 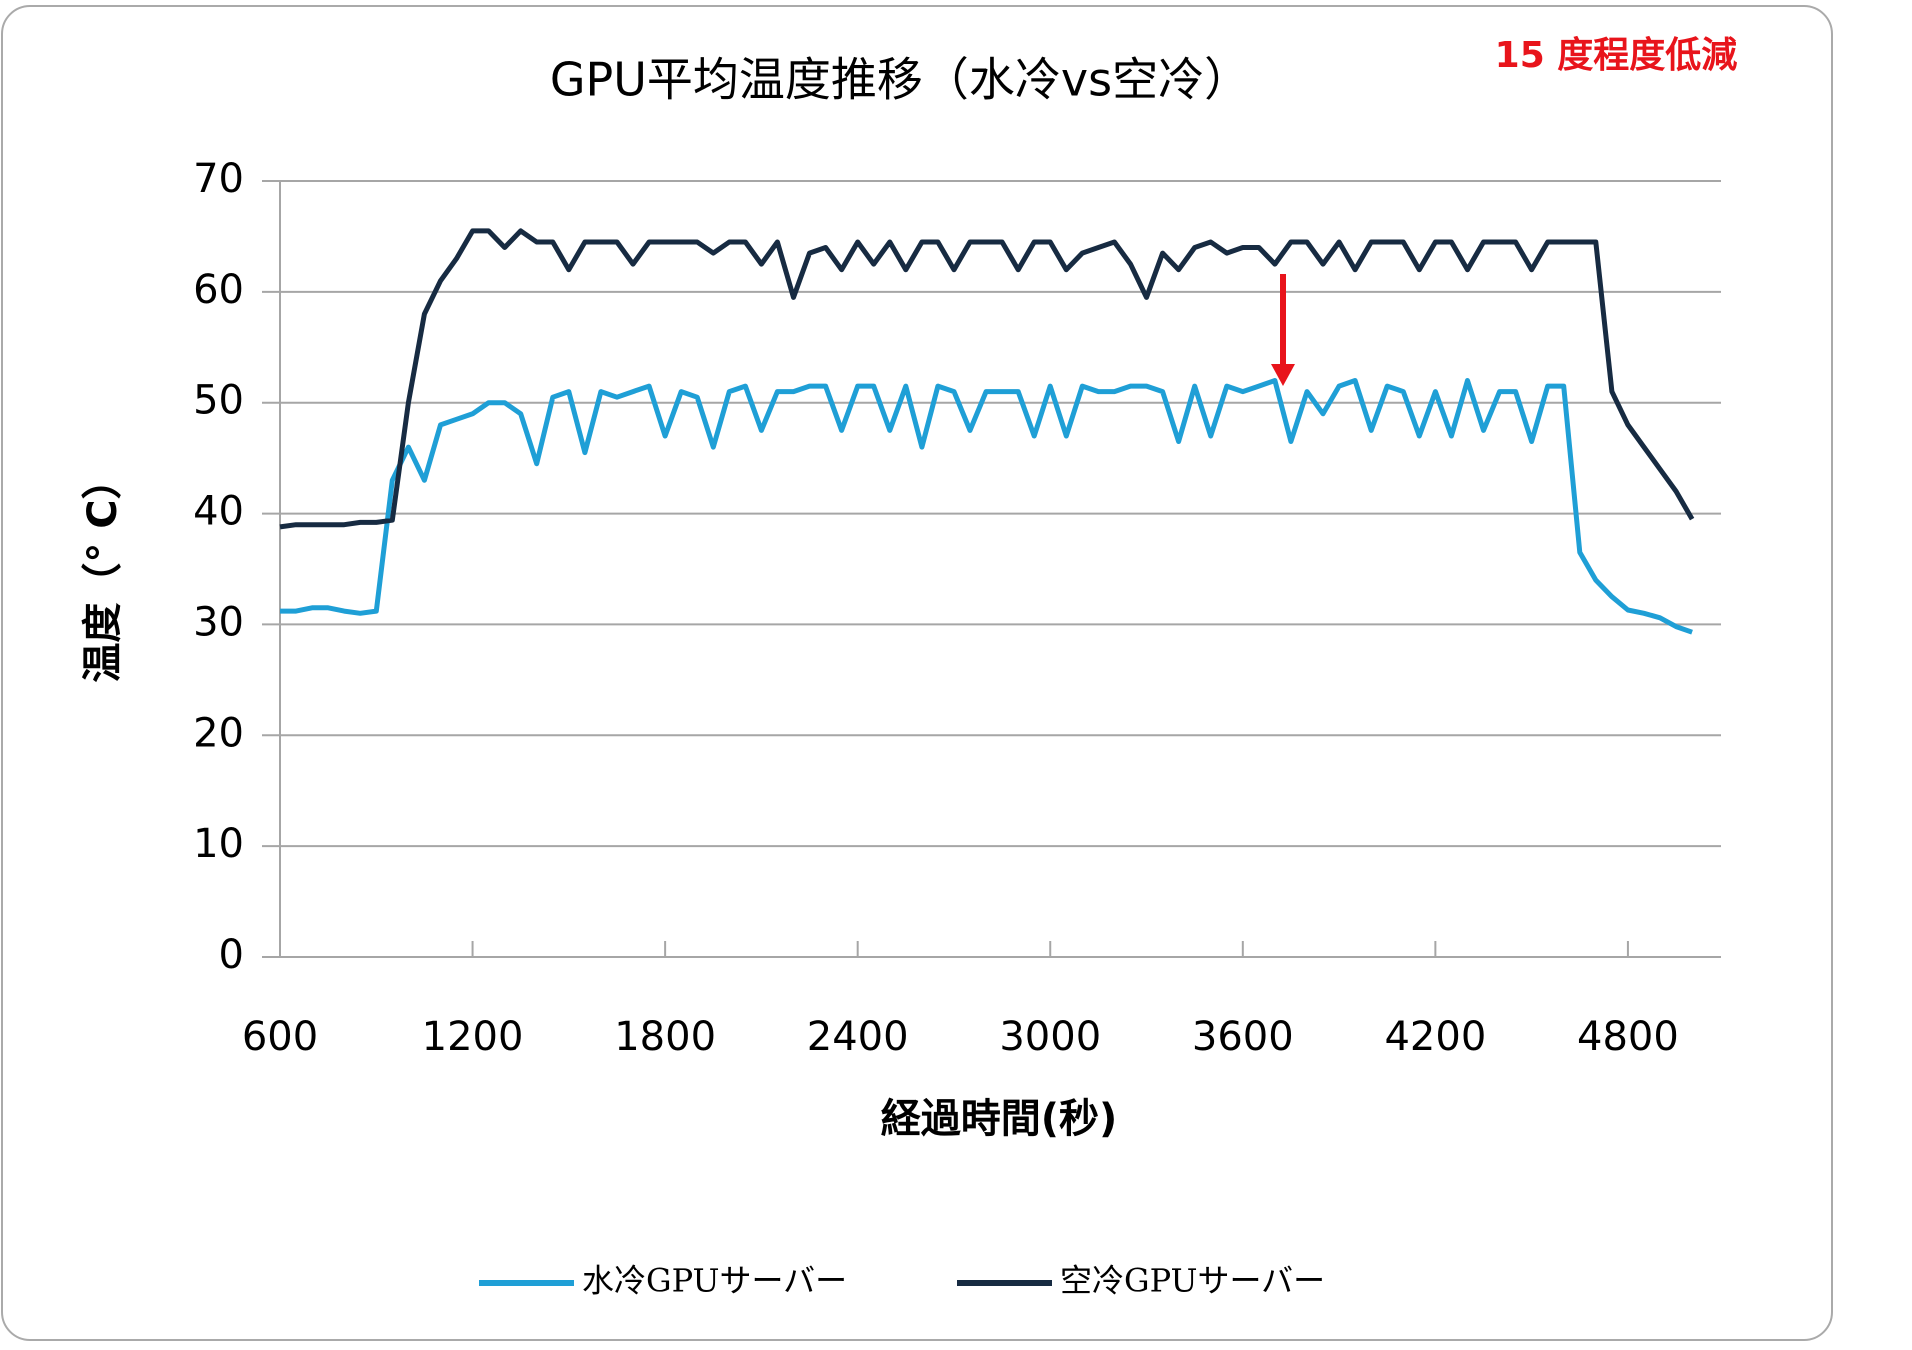 What do you see at coordinates (1616, 55) in the screenshot?
I see `annotation: 15 度程度低減` at bounding box center [1616, 55].